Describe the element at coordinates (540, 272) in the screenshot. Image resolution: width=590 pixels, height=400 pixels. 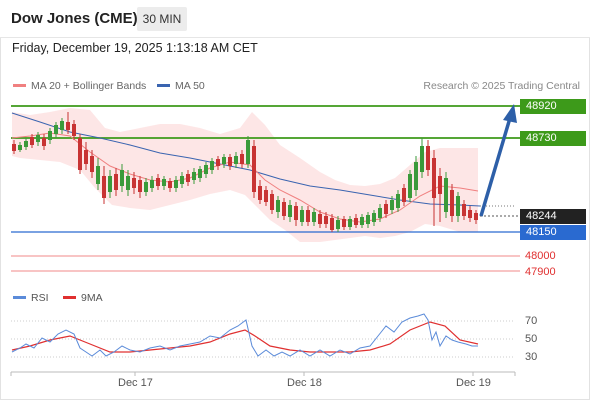
I see `price-level-47900: 47900` at that location.